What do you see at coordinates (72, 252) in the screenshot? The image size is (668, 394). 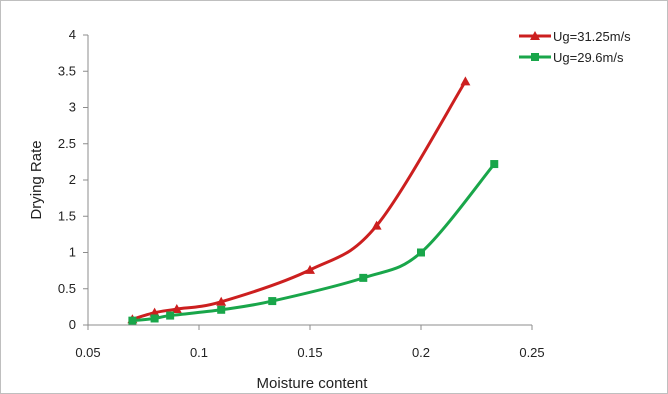 I see `y-tick-label: 1` at bounding box center [72, 252].